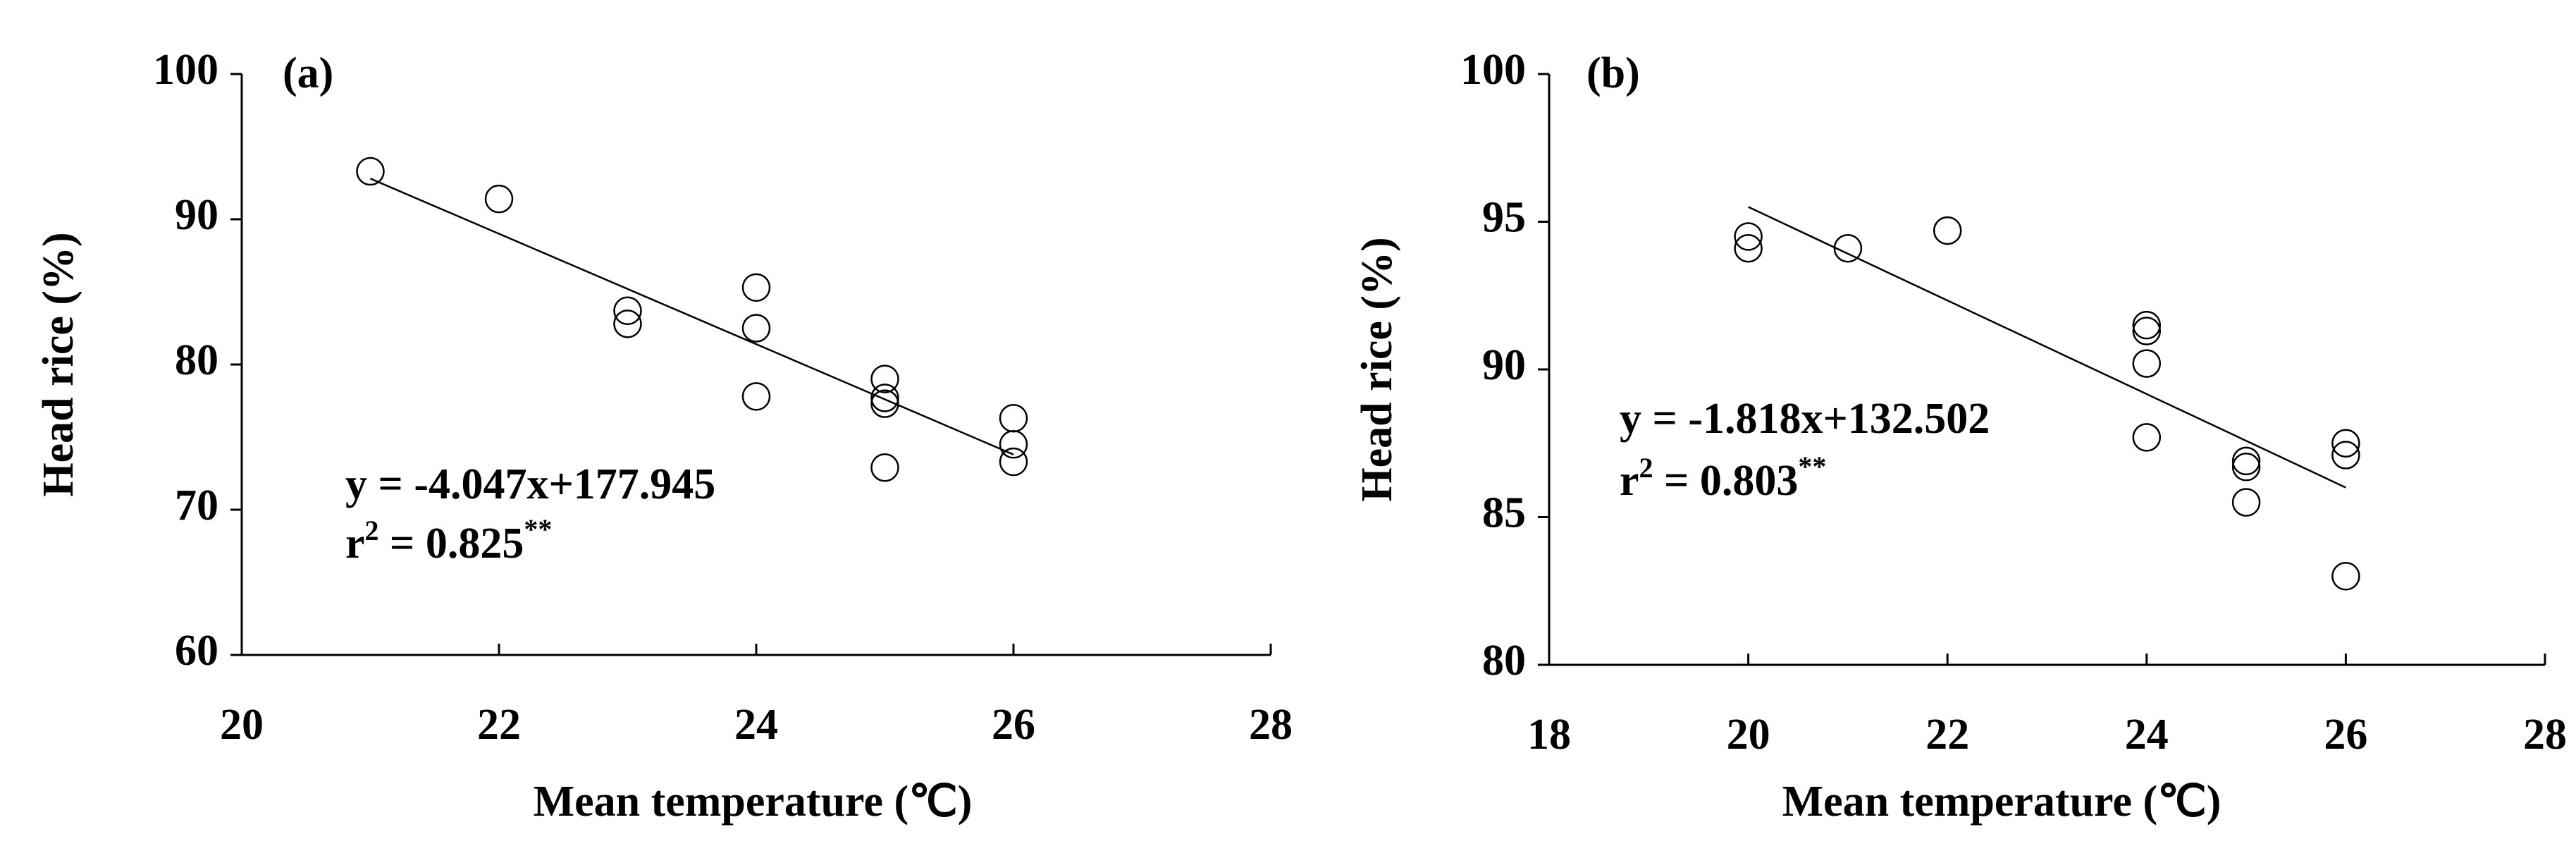 The height and width of the screenshot is (858, 2576). Describe the element at coordinates (530, 484) in the screenshot. I see `equation: y = -4.047x+177.945` at that location.